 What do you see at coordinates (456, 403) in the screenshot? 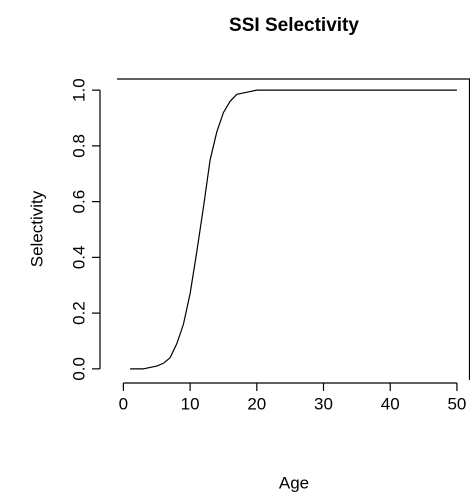
I see `x-tick-label: 50` at bounding box center [456, 403].